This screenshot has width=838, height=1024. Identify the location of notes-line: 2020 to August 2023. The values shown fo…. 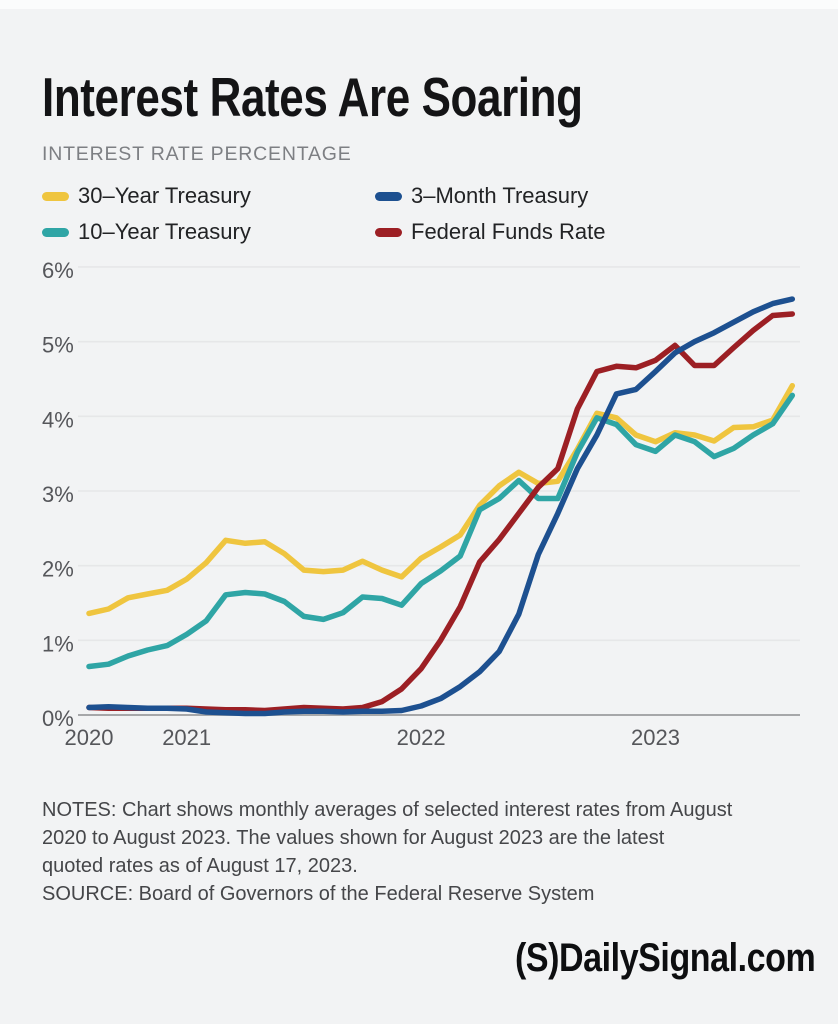
(353, 838).